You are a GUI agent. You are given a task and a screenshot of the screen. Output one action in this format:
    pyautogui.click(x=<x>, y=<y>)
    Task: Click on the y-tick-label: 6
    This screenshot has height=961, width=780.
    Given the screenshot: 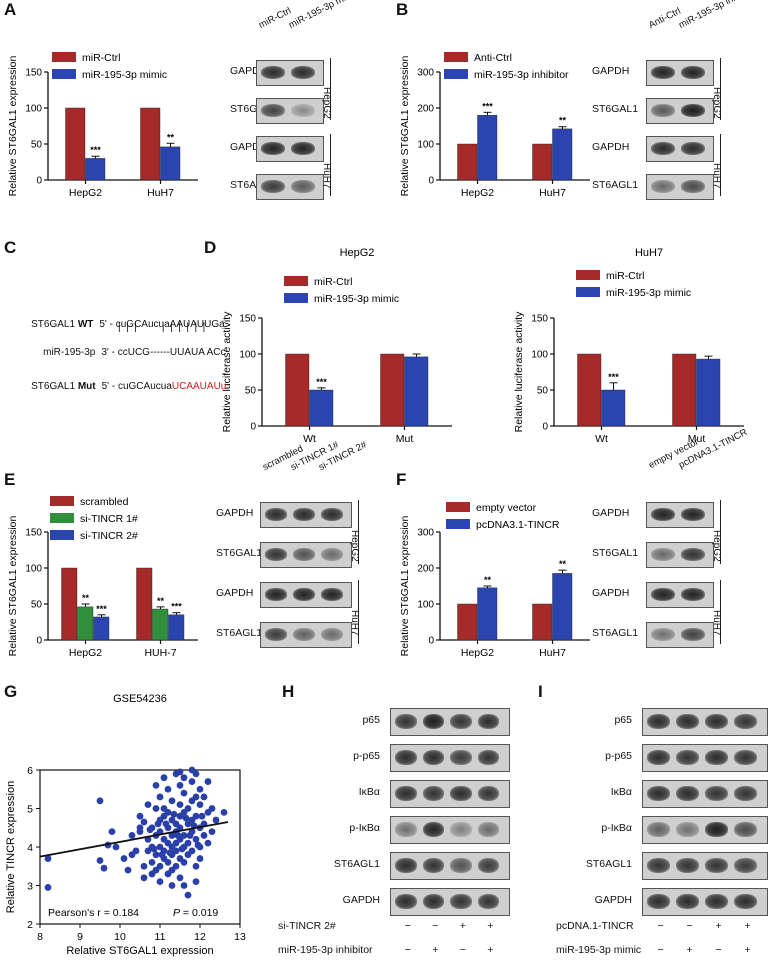 What is the action you would take?
    pyautogui.click(x=30, y=771)
    